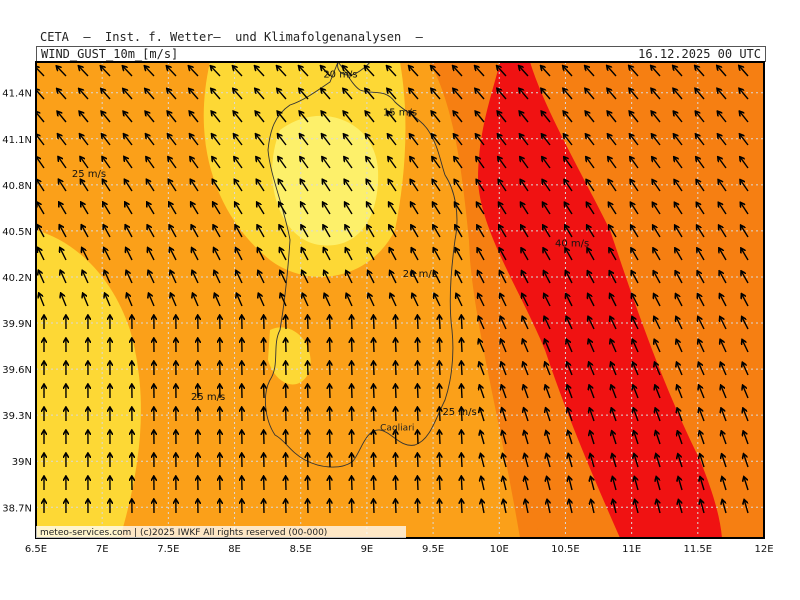  Describe the element at coordinates (17, 140) in the screenshot. I see `lat-tick-label: 41.1N` at that location.